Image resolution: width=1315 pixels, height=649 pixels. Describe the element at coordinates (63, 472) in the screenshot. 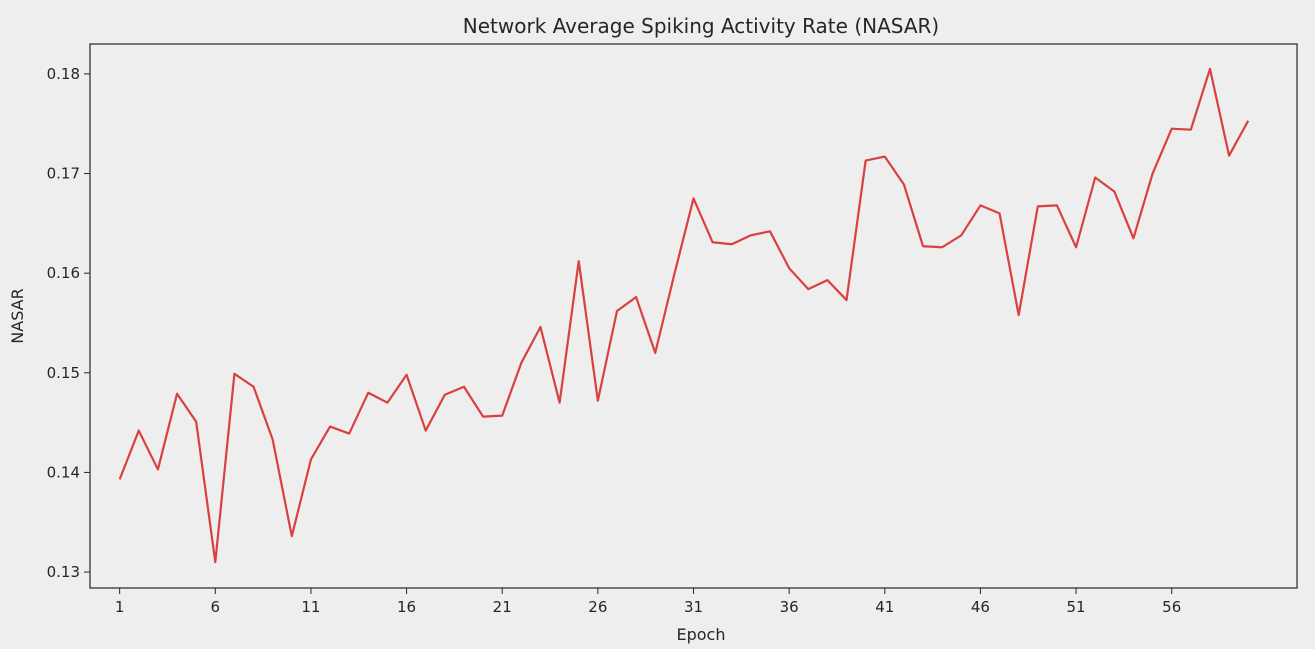

I see `y-tick-label: 0.14` at that location.